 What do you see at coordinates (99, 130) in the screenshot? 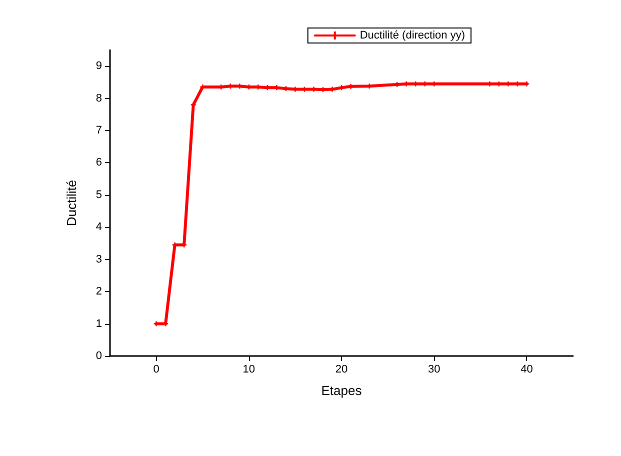
I see `y-tick-label: 7` at bounding box center [99, 130].